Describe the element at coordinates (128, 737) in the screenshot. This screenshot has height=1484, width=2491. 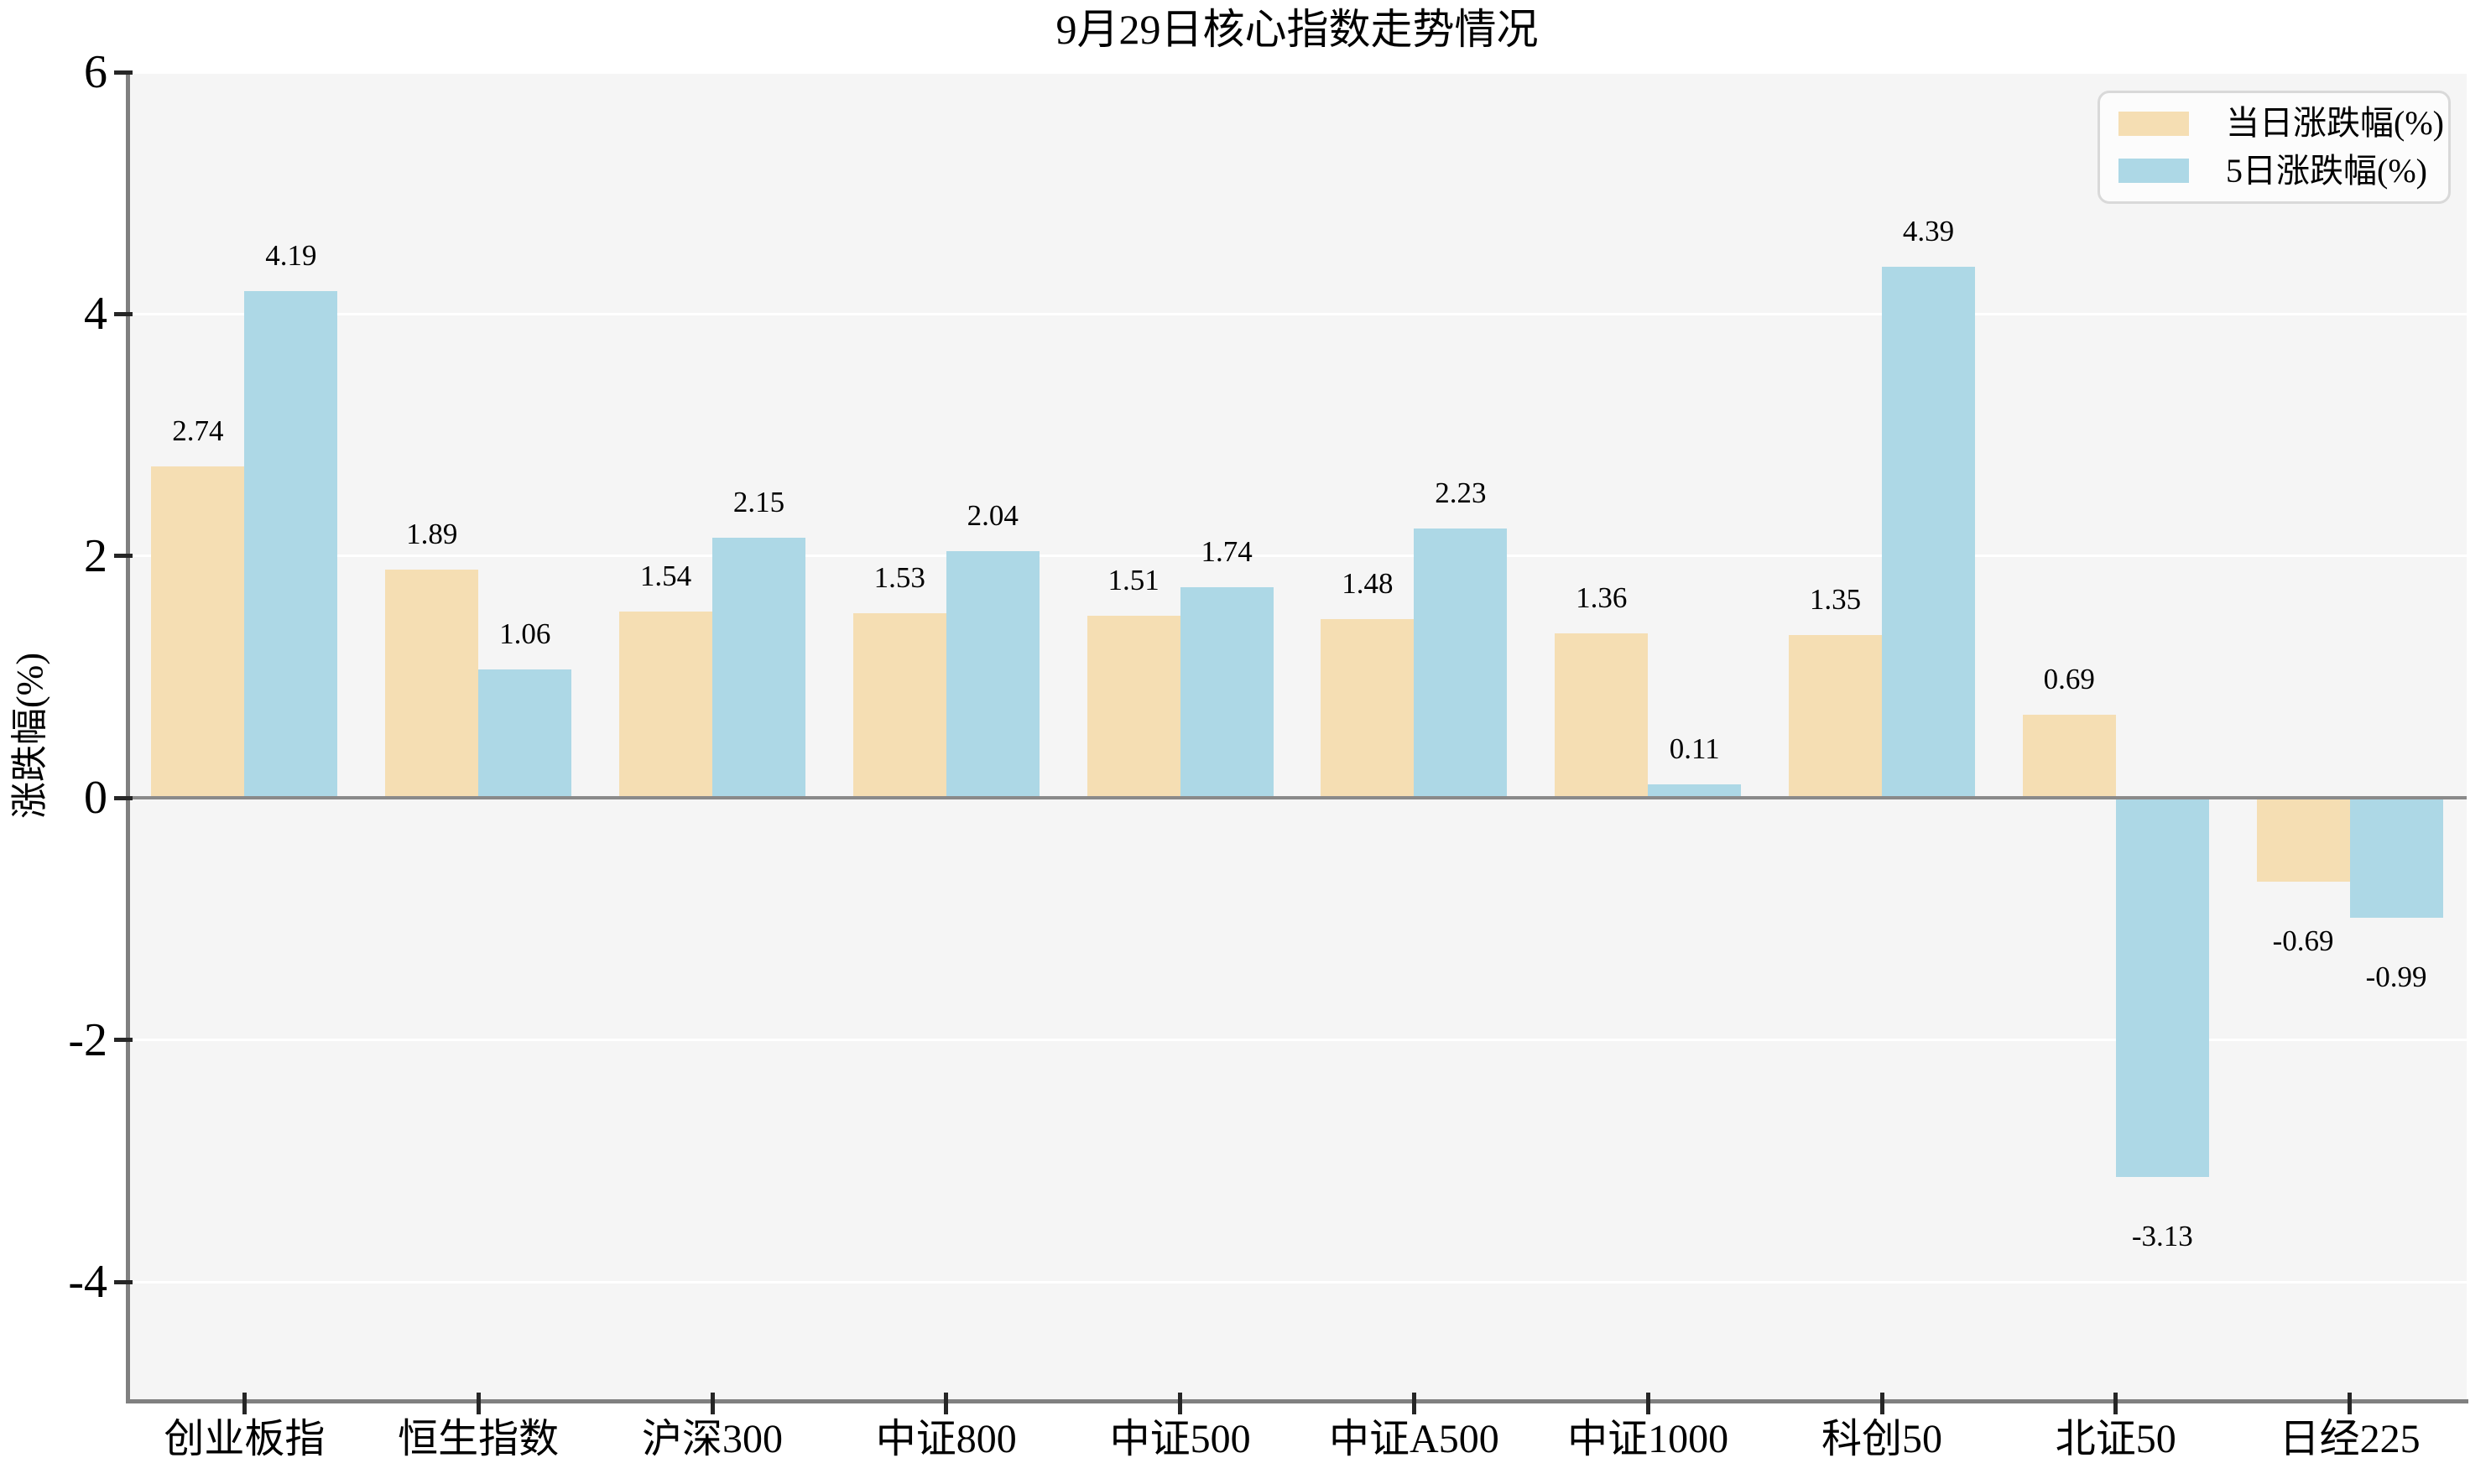
I see `y-axis-spine` at that location.